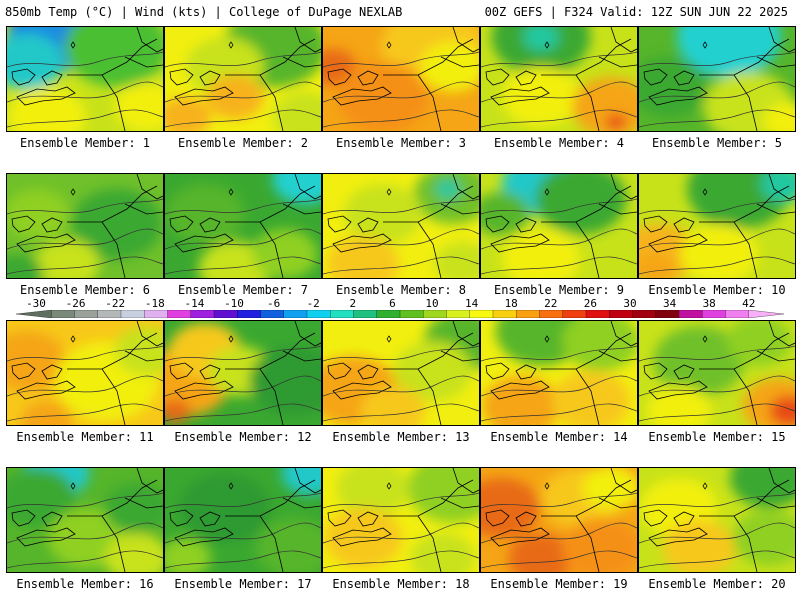 Image resolution: width=800 pixels, height=600 pixels. What do you see at coordinates (749, 303) in the screenshot?
I see `colorbar-tick-label: 42` at bounding box center [749, 303].